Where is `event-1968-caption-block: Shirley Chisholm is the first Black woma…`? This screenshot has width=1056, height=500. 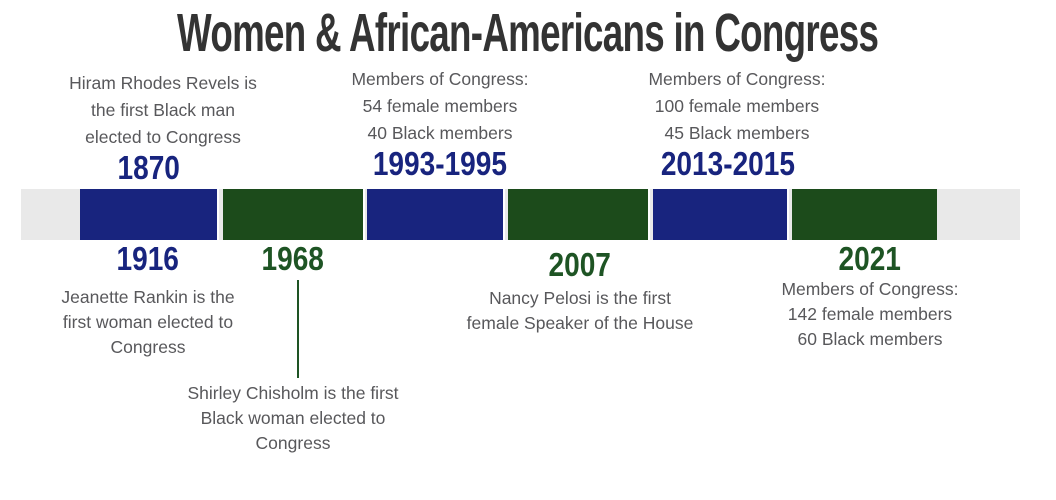 event-1968-caption-block: Shirley Chisholm is the first Black woma… is located at coordinates (293, 418).